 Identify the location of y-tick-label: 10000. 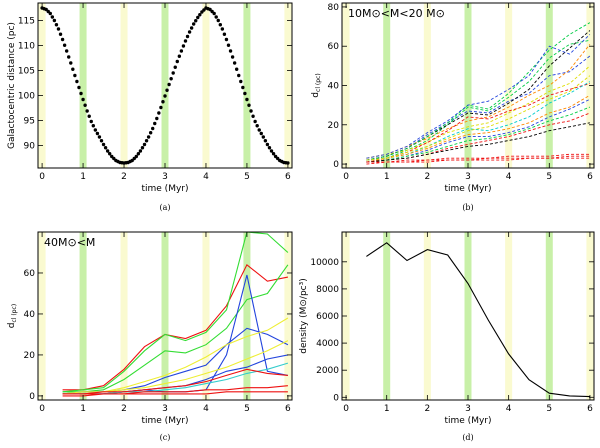
(324, 263).